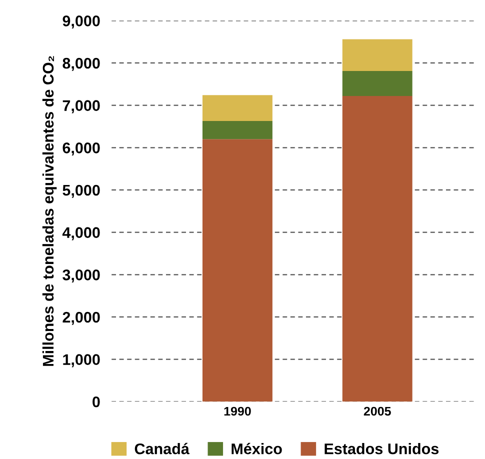 This screenshot has width=485, height=459. Describe the element at coordinates (377, 411) in the screenshot. I see `x-tick-label: 2005` at that location.